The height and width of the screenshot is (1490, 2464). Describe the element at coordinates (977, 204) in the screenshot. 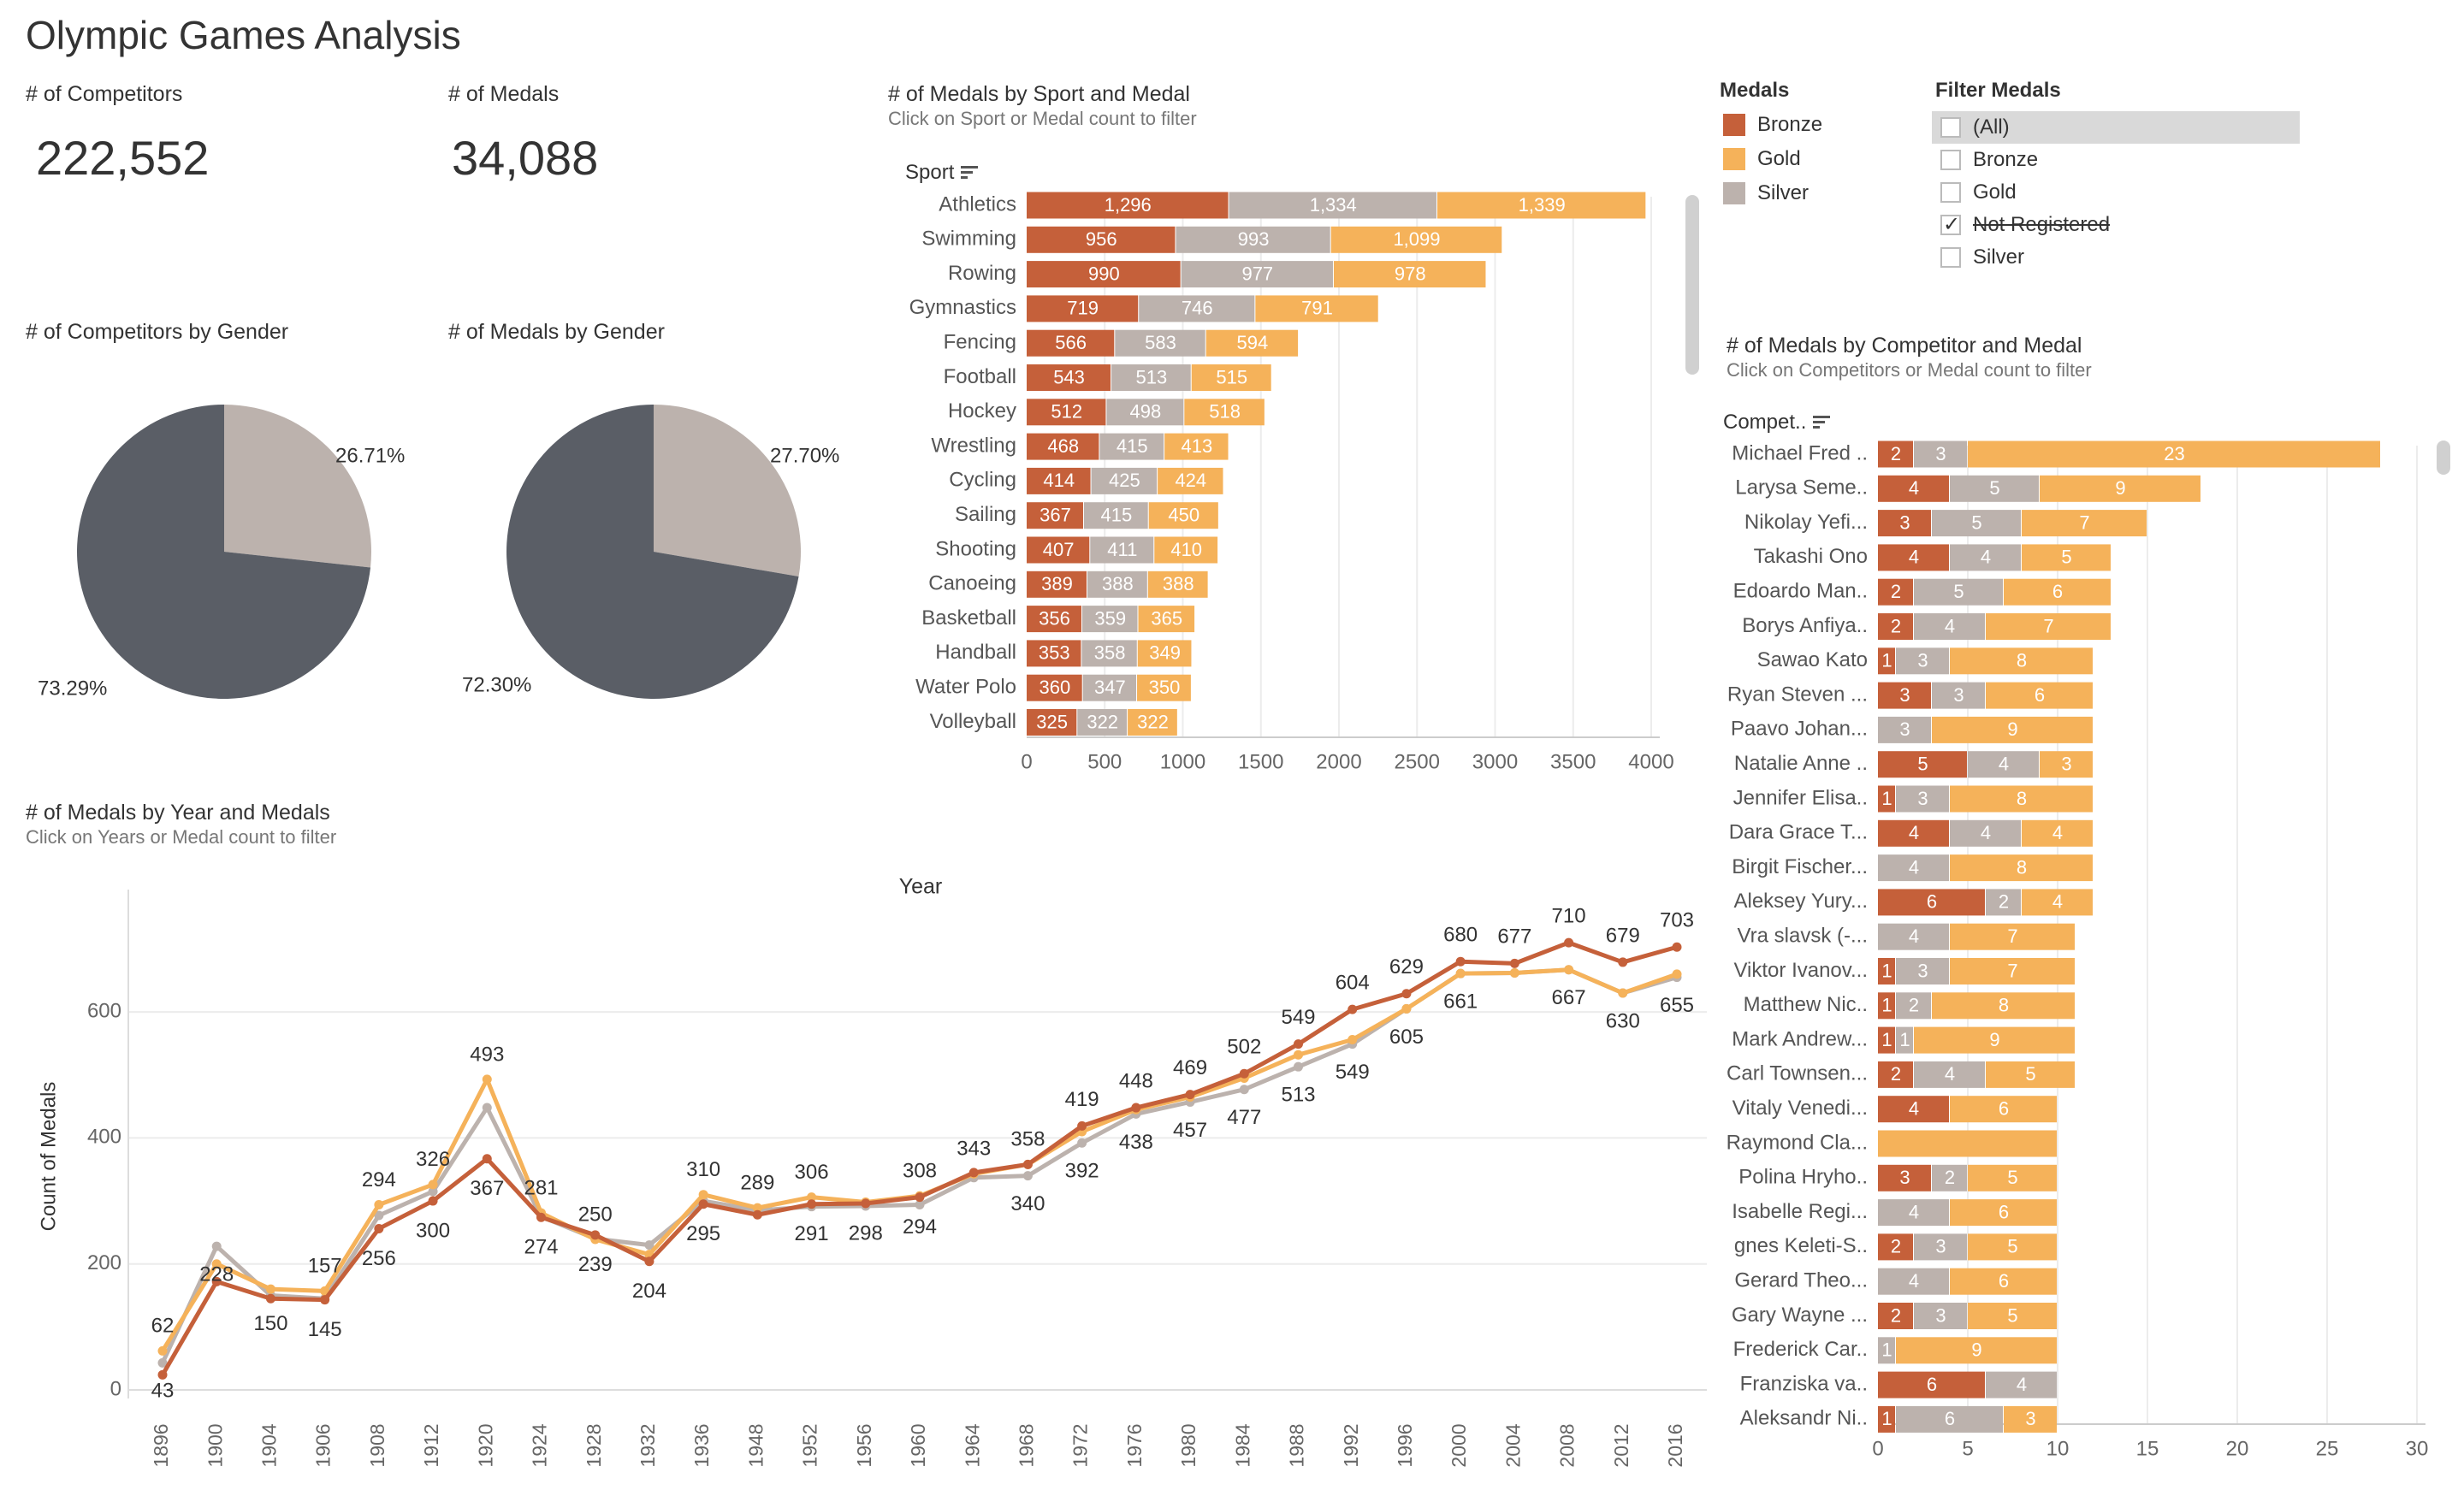

I see `category-label: Athletics` at that location.